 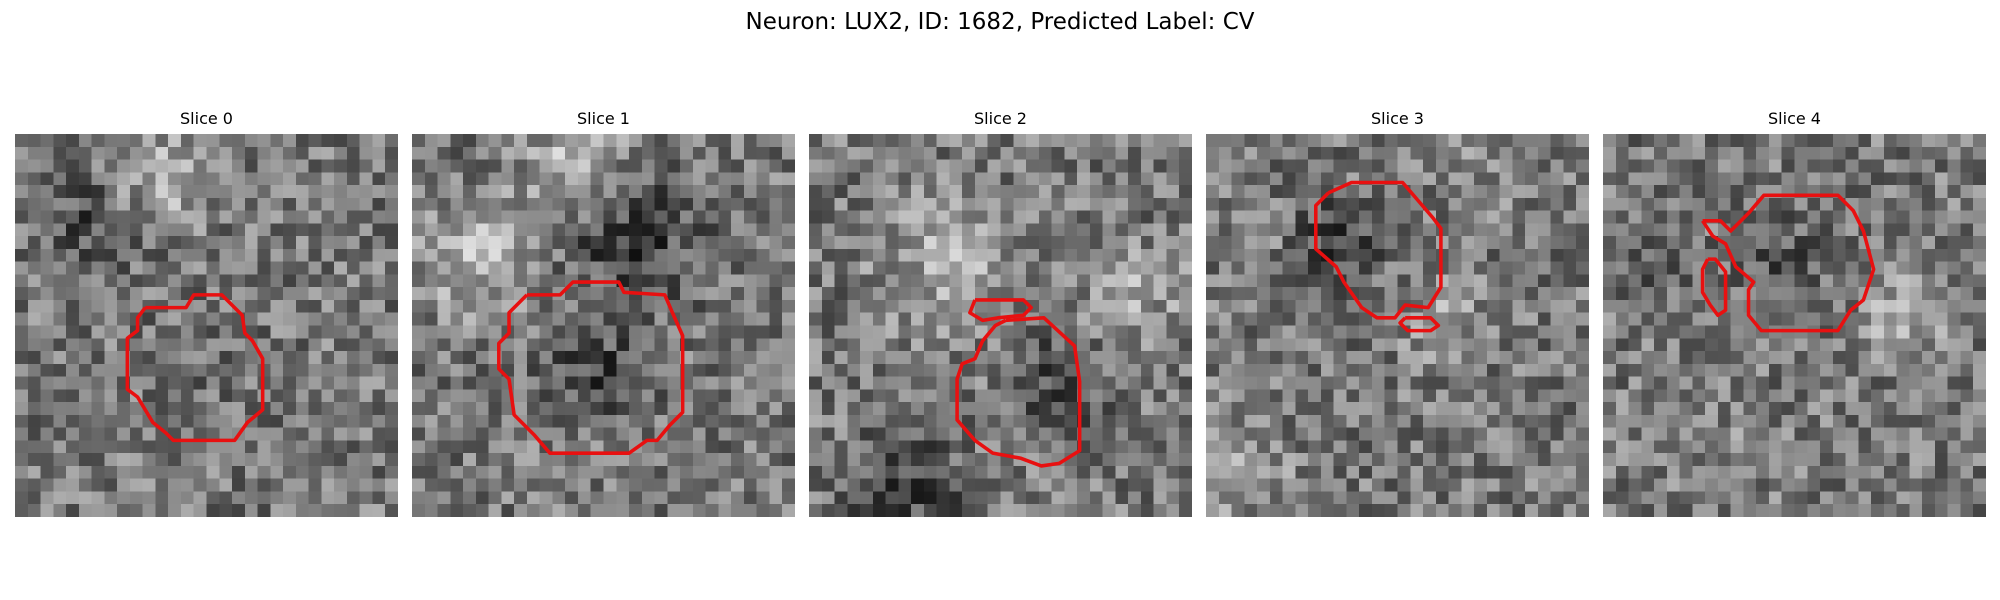 I want to click on slice-title: Slice 4, so click(x=1794, y=118).